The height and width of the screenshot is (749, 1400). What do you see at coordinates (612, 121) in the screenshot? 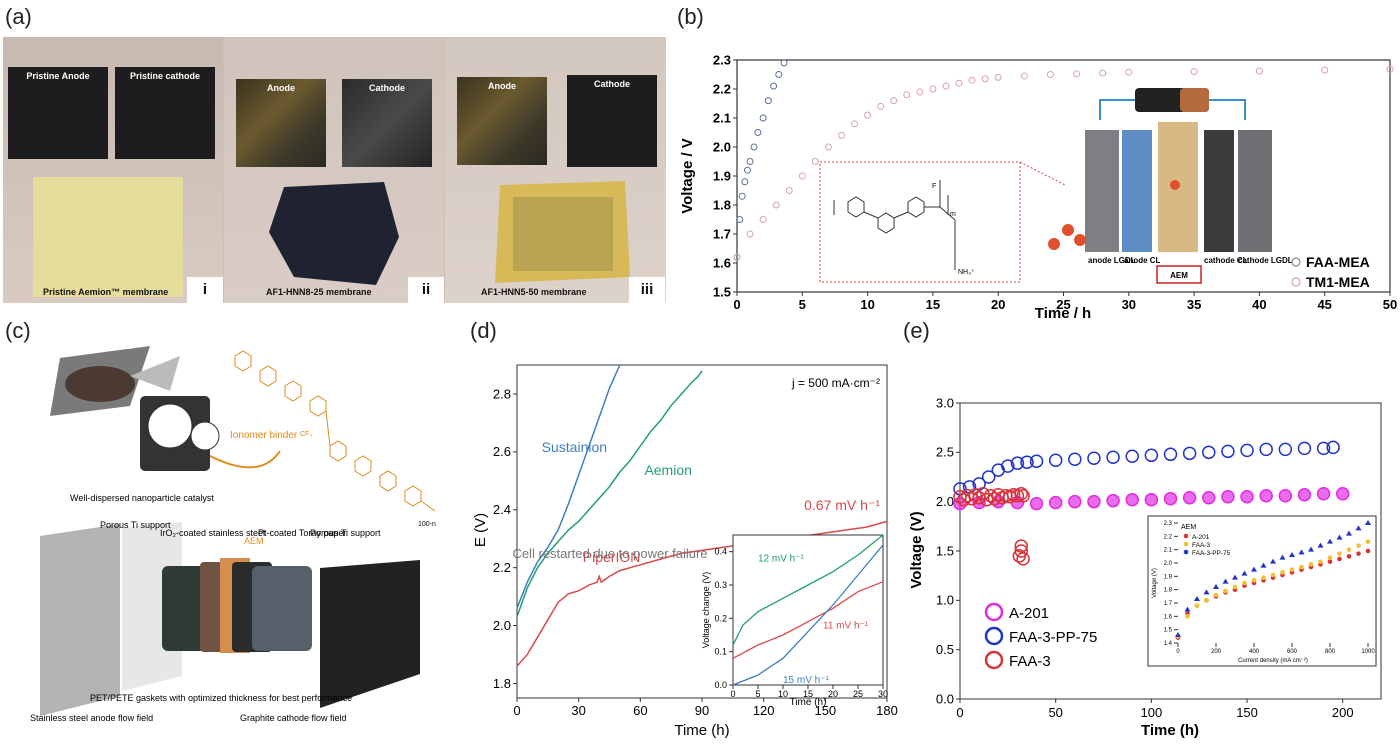
I see `cathode-iii-sample: Cathode` at bounding box center [612, 121].